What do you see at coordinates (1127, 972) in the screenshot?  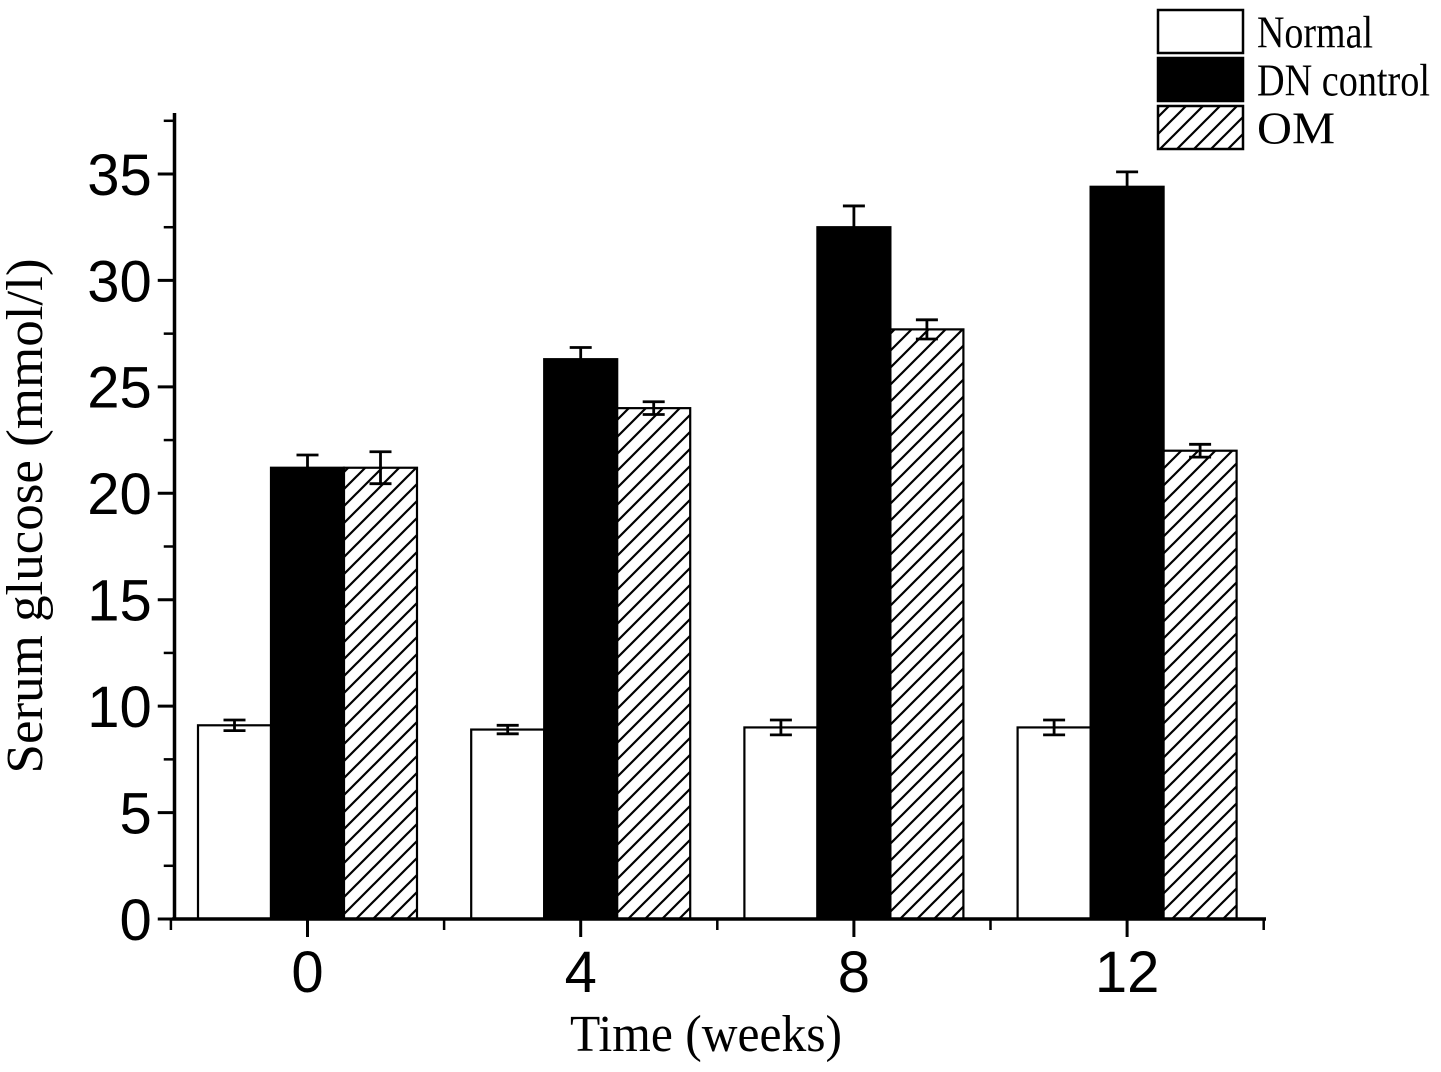 I see `x-tick-label-12: 12` at bounding box center [1127, 972].